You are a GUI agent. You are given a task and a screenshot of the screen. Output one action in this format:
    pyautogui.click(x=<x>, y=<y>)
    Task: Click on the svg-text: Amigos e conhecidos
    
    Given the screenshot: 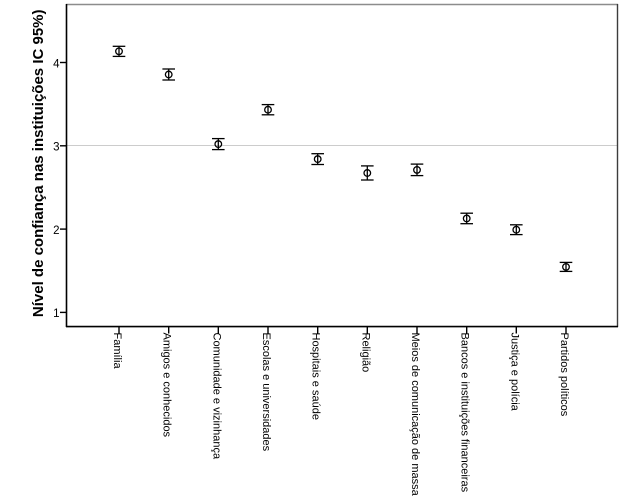 What is the action you would take?
    pyautogui.click(x=167, y=385)
    